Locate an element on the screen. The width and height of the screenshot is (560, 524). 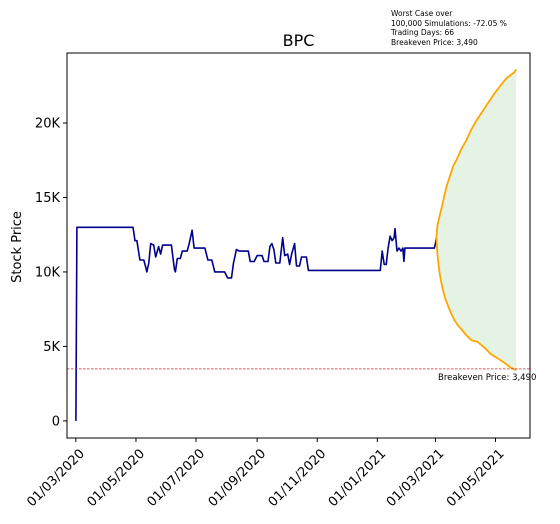
x-tick-label-1: 01/05/2020 is located at coordinates (116, 478).